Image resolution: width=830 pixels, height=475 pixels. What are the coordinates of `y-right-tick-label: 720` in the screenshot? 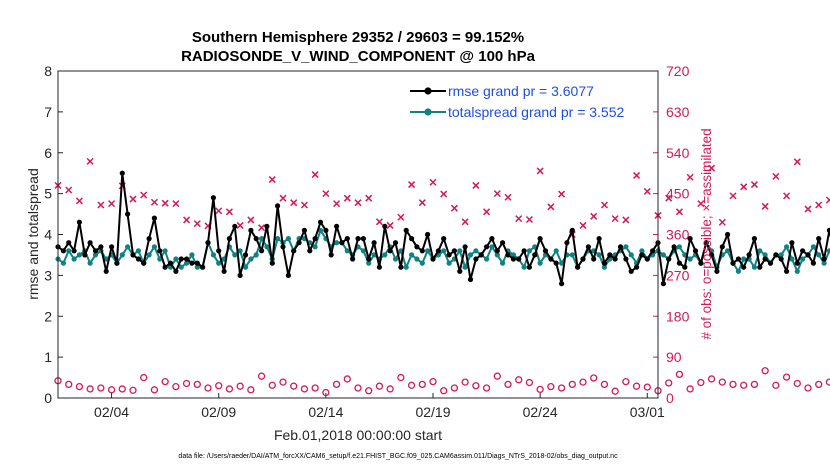 It's located at (678, 71).